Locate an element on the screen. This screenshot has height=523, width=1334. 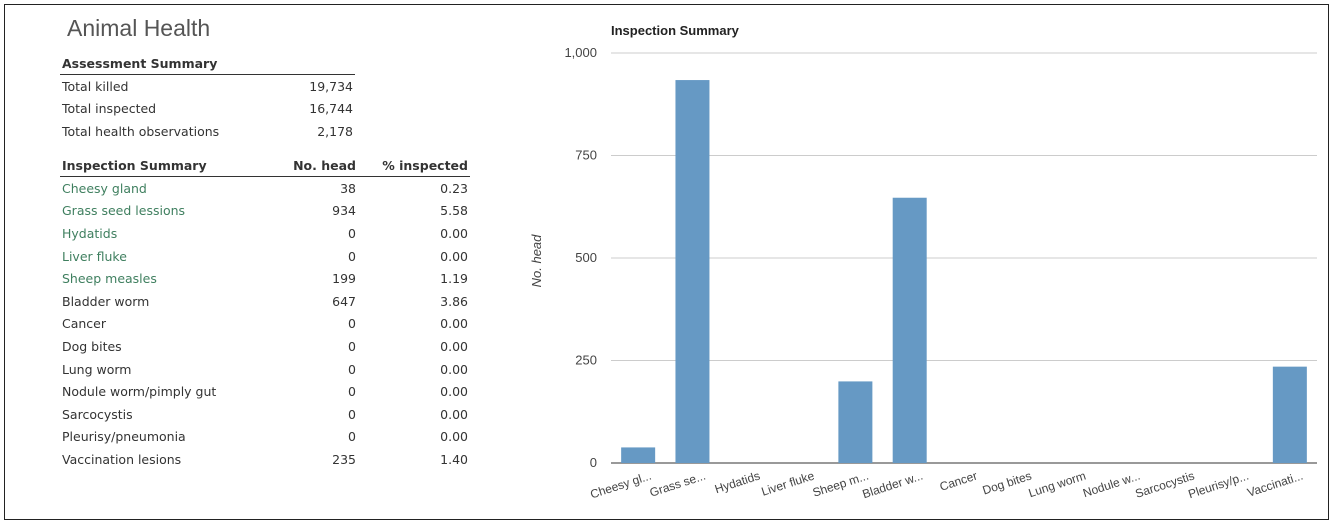
x-tick-label: Hydatids is located at coordinates (737, 483).